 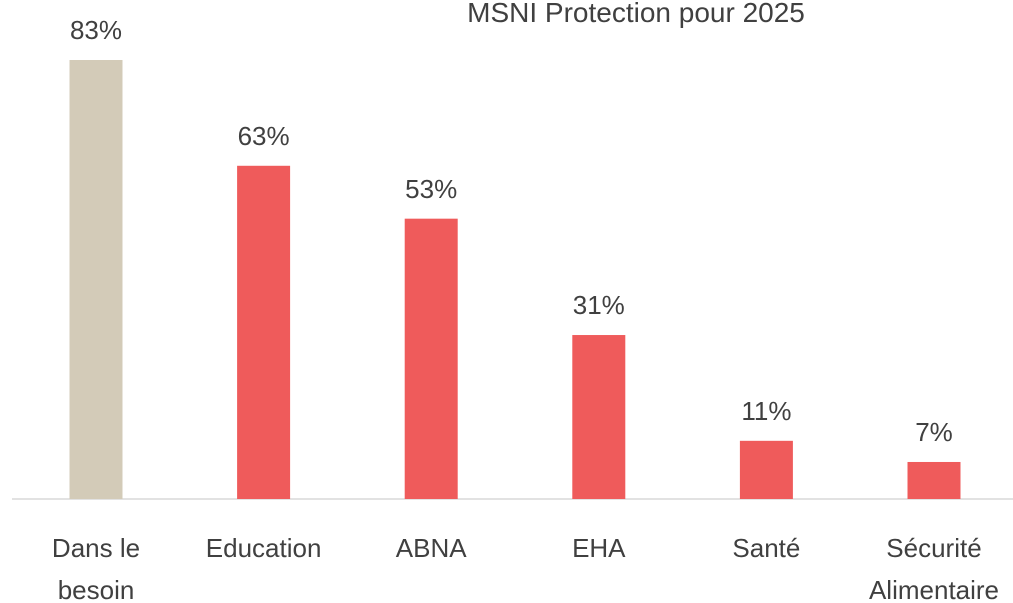 What do you see at coordinates (263, 135) in the screenshot?
I see `value-label: 63%` at bounding box center [263, 135].